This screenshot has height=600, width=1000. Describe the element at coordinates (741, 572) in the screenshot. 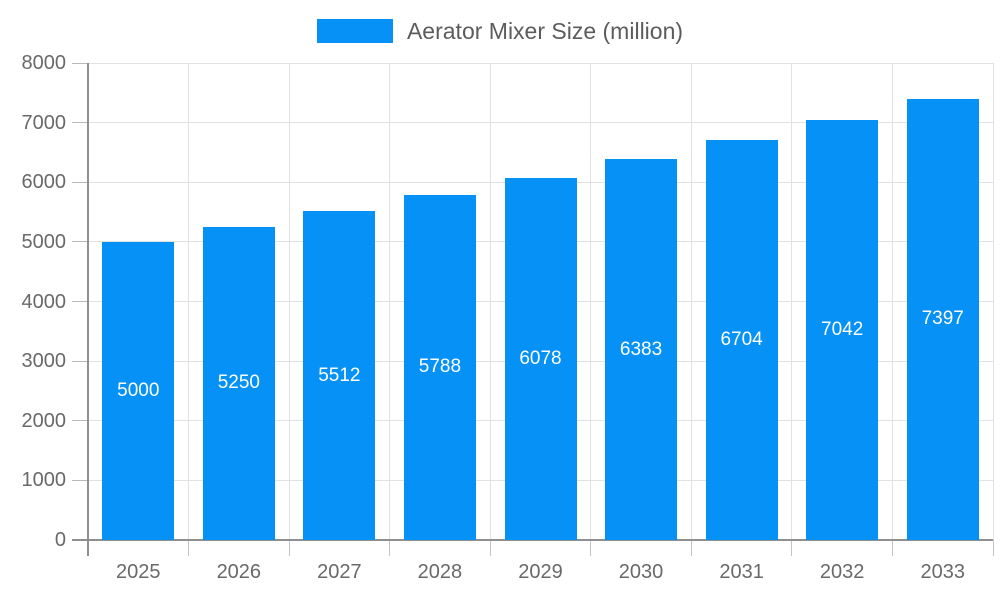

I see `x-axis-label: 2031` at that location.